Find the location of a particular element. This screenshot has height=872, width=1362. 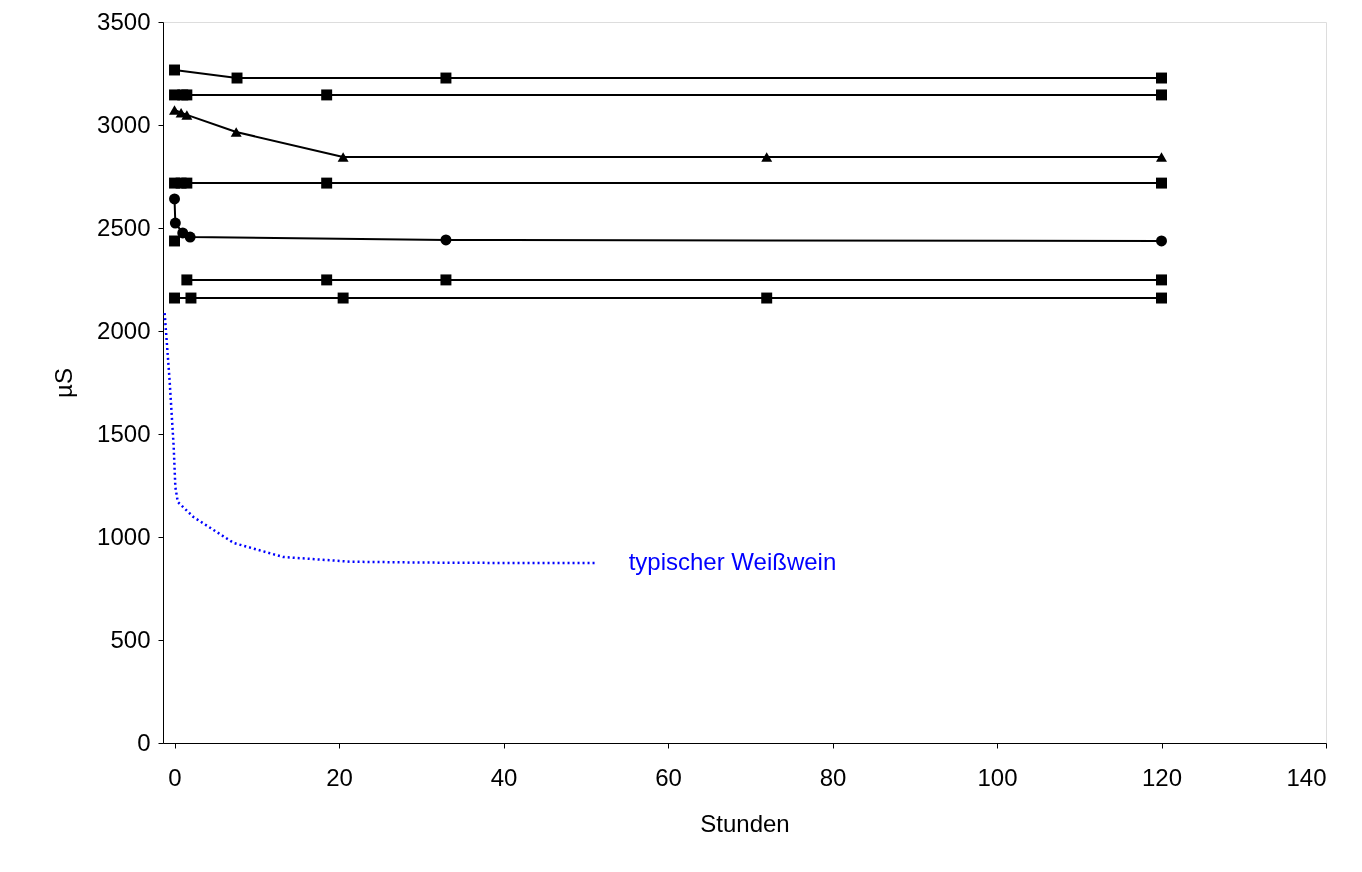

x-tick-label: 80 is located at coordinates (833, 777).